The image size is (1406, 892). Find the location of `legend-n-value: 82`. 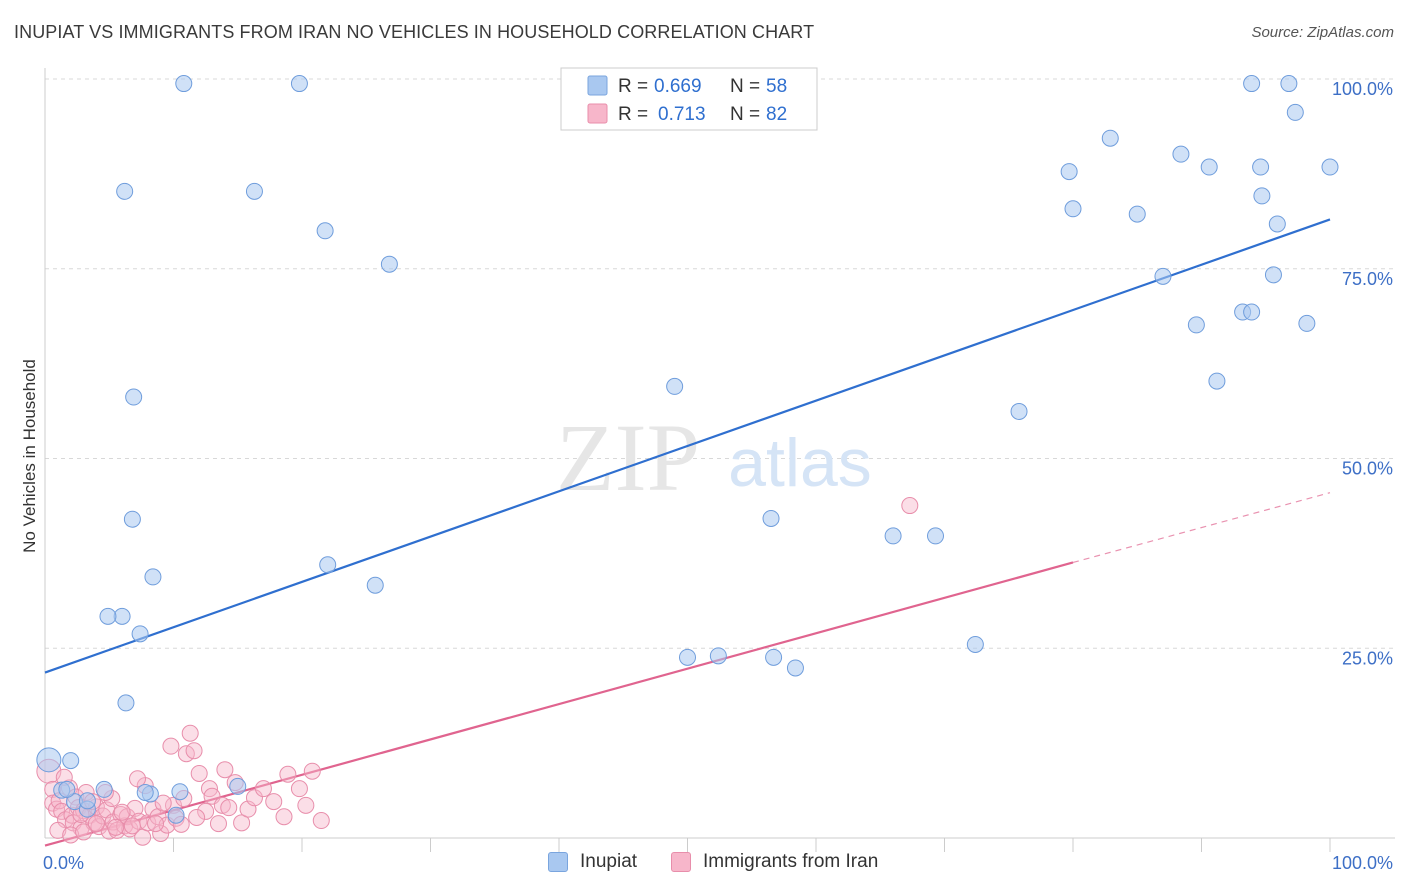

legend-n-value: 82 is located at coordinates (776, 114).